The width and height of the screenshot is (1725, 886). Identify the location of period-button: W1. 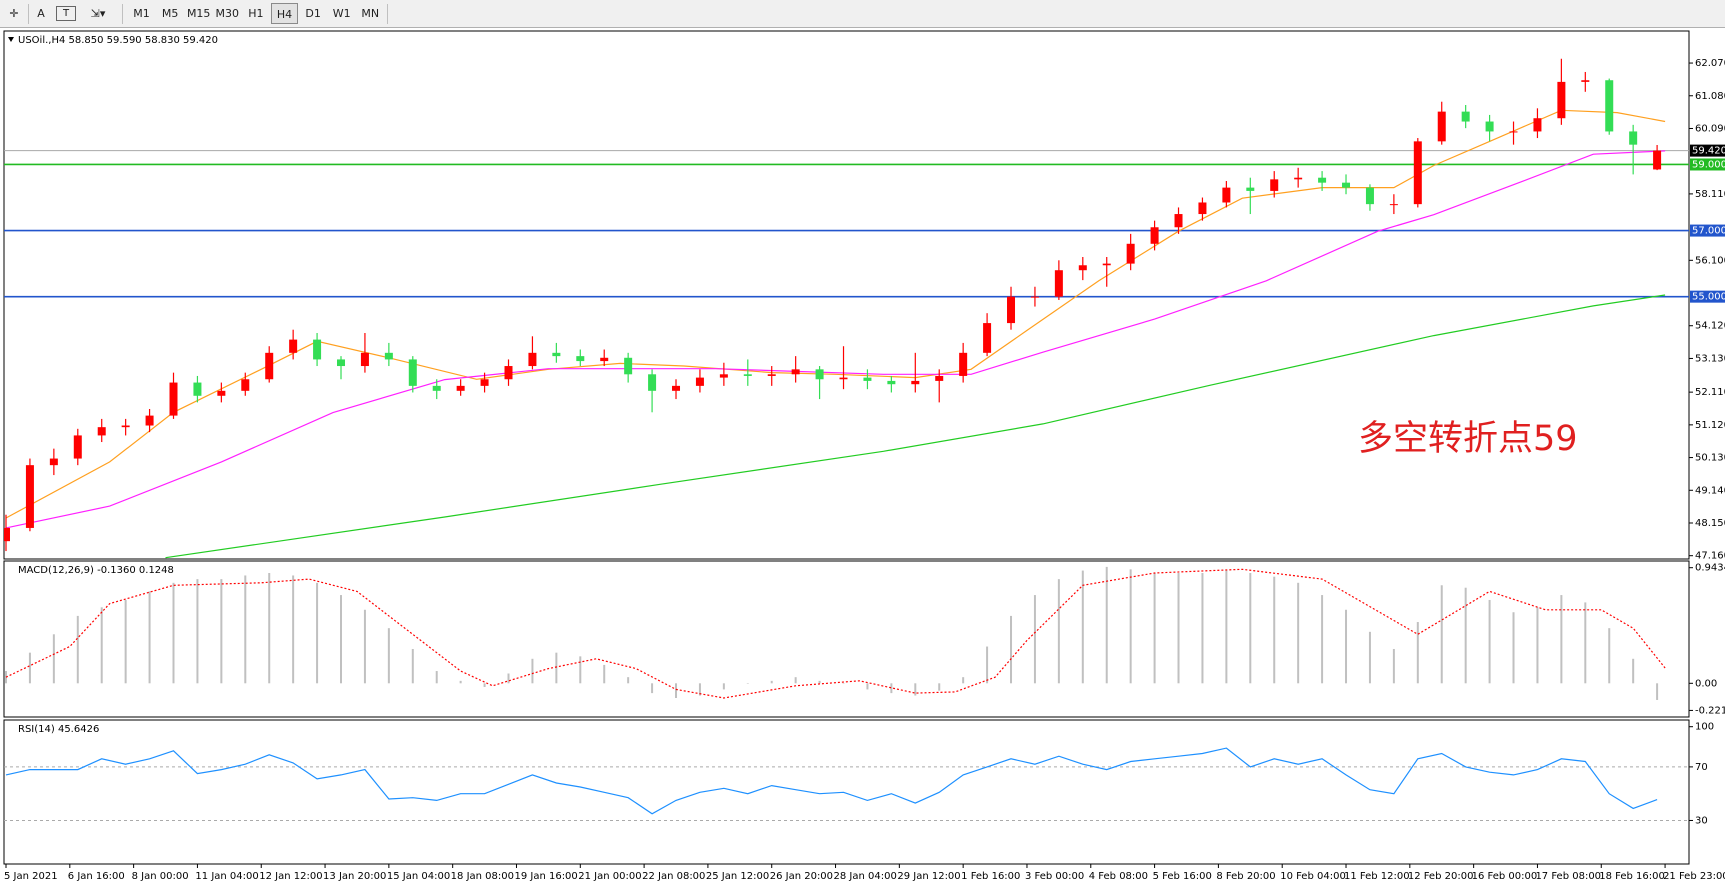
(341, 13).